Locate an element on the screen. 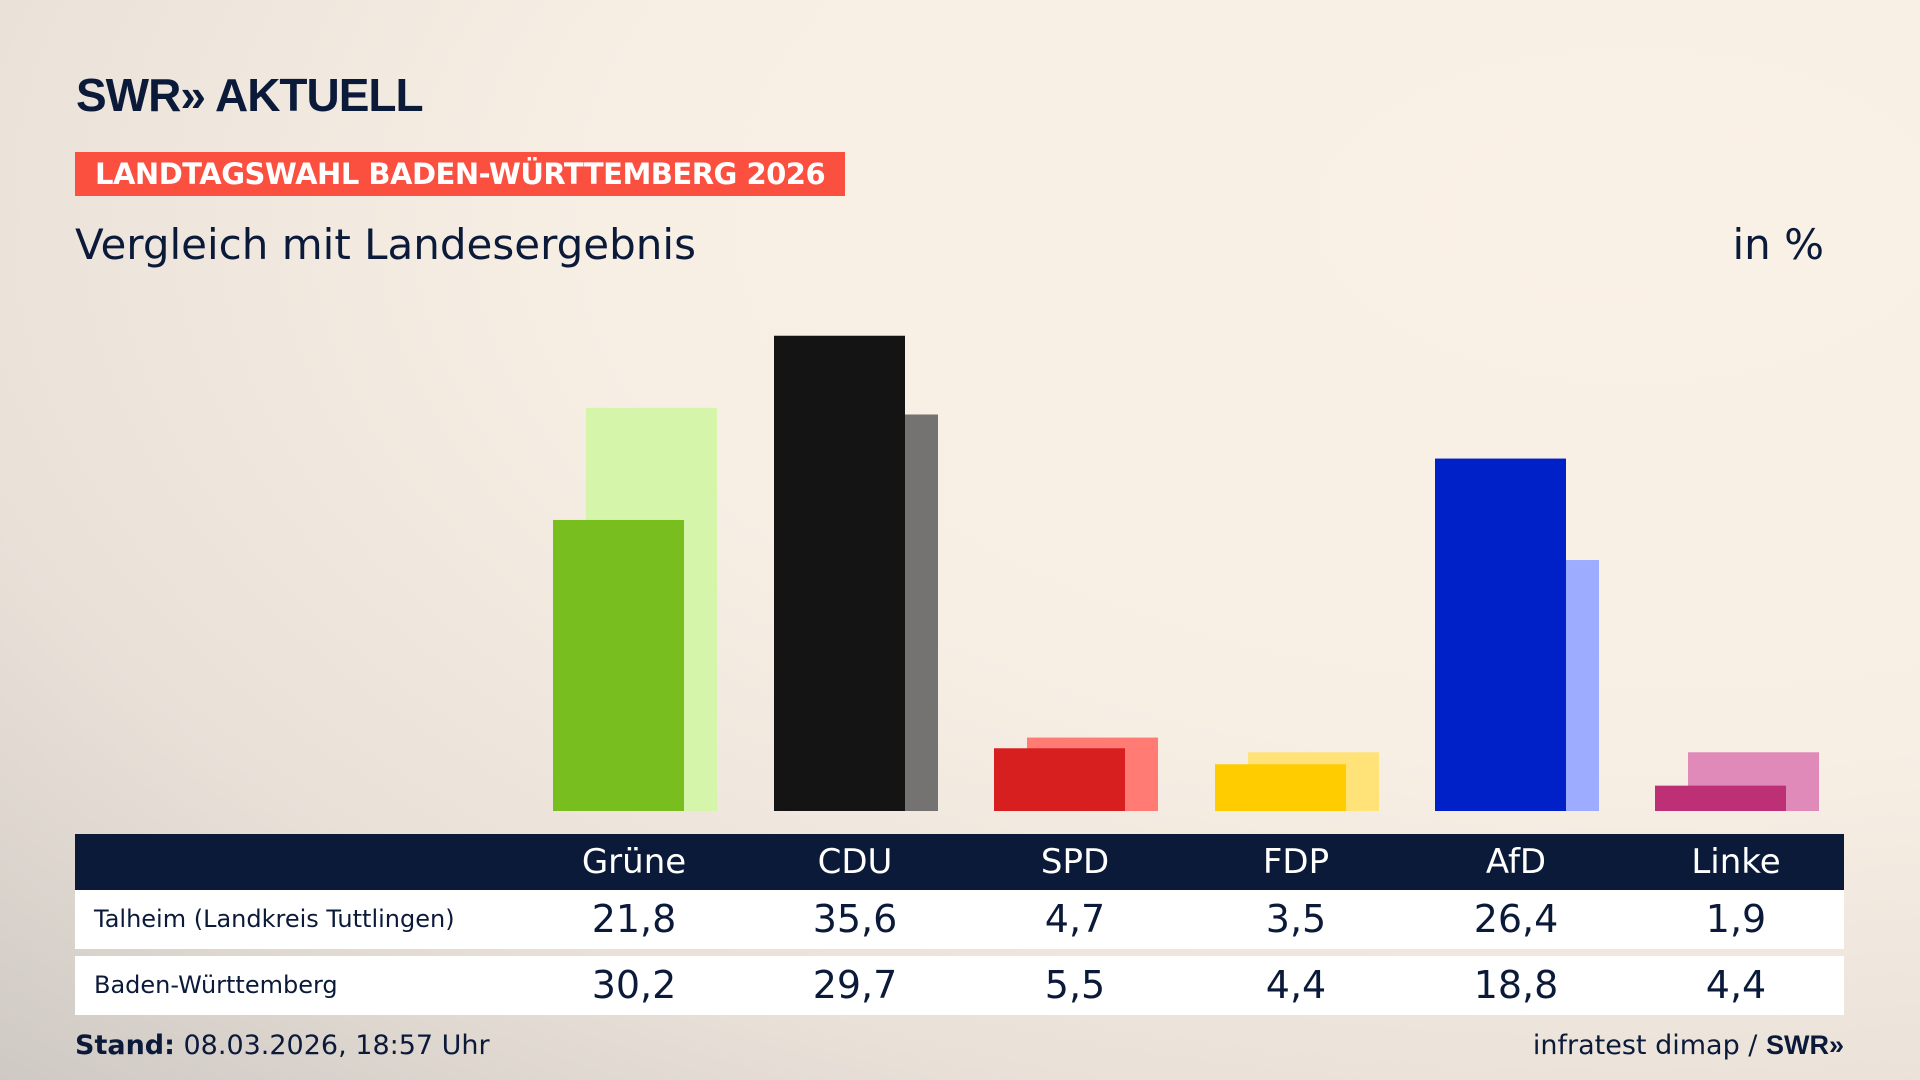 This screenshot has height=1080, width=1920. table-header: Grüne CDU SPD FDP AfD Linke is located at coordinates (959, 862).